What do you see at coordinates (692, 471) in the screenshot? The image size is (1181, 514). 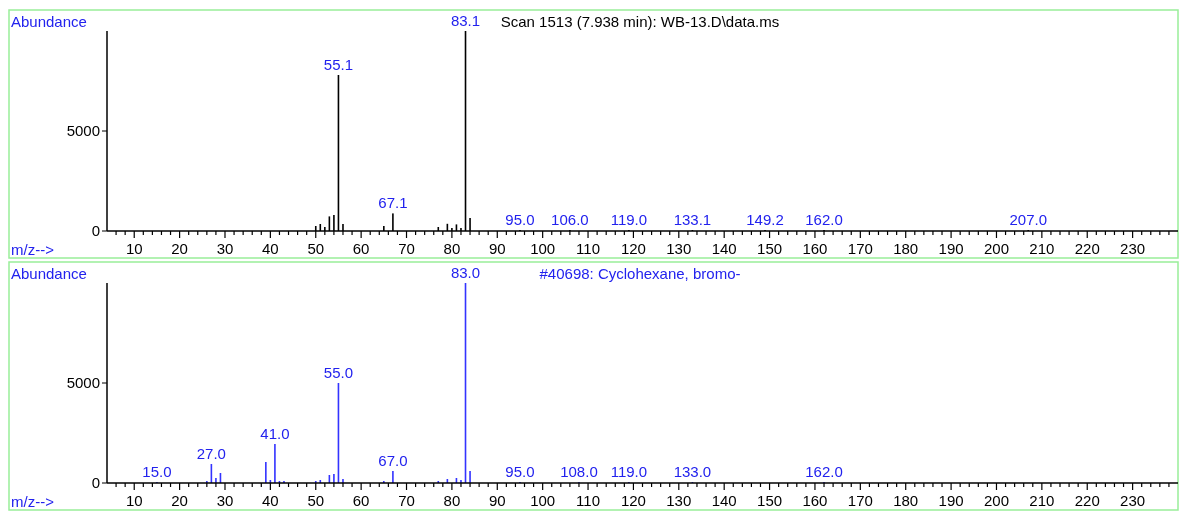 I see `annotation: 133.0` at bounding box center [692, 471].